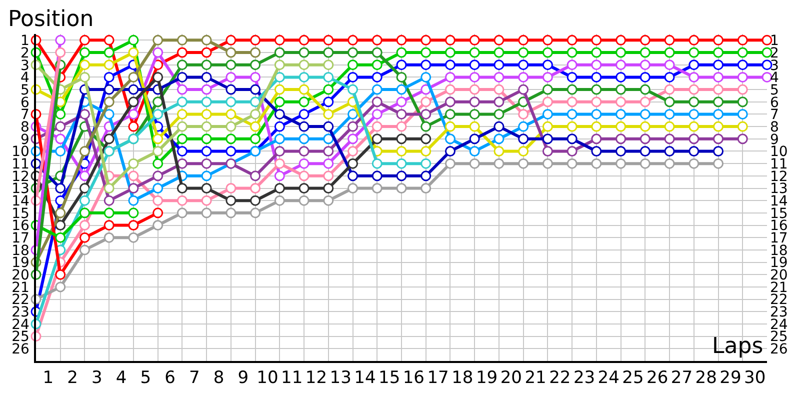 This screenshot has width=800, height=400. What do you see at coordinates (267, 378) in the screenshot?
I see `x-tick-label: 10` at bounding box center [267, 378].